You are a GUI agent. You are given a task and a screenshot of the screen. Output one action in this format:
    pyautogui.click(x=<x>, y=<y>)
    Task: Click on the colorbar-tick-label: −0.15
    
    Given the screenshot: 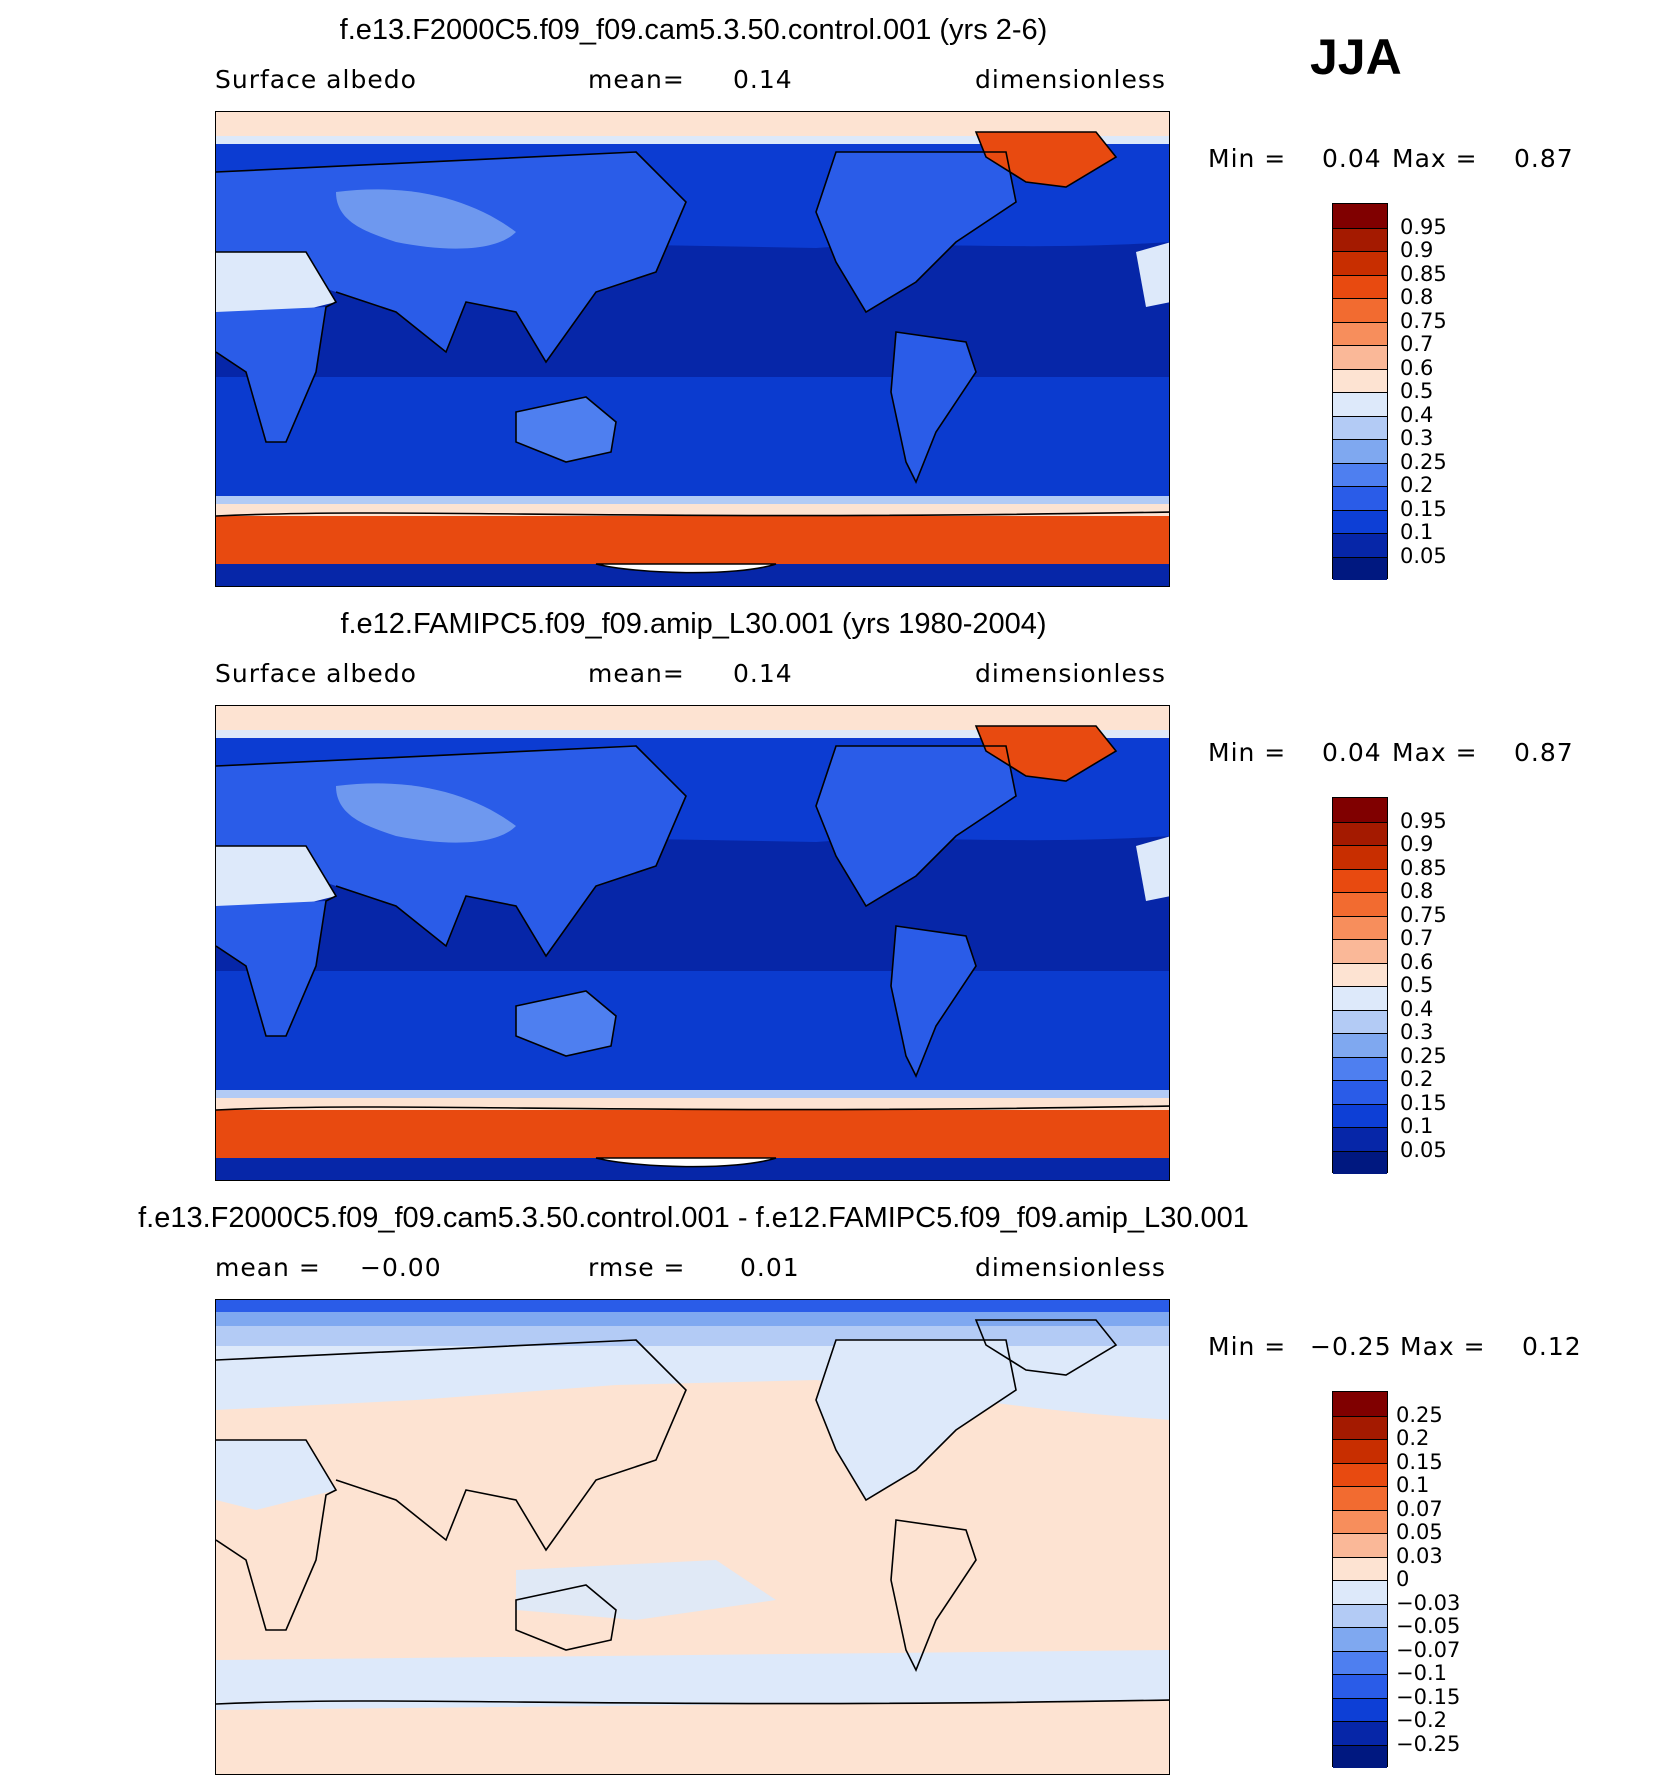 What is the action you would take?
    pyautogui.click(x=1428, y=1696)
    